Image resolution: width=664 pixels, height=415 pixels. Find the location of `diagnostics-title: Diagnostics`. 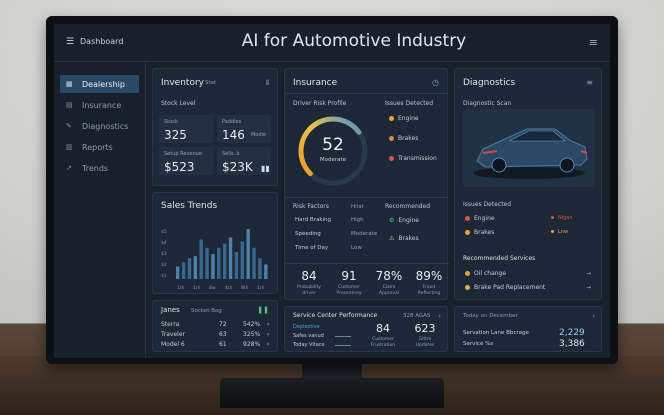

diagnostics-title: Diagnostics is located at coordinates (489, 83).